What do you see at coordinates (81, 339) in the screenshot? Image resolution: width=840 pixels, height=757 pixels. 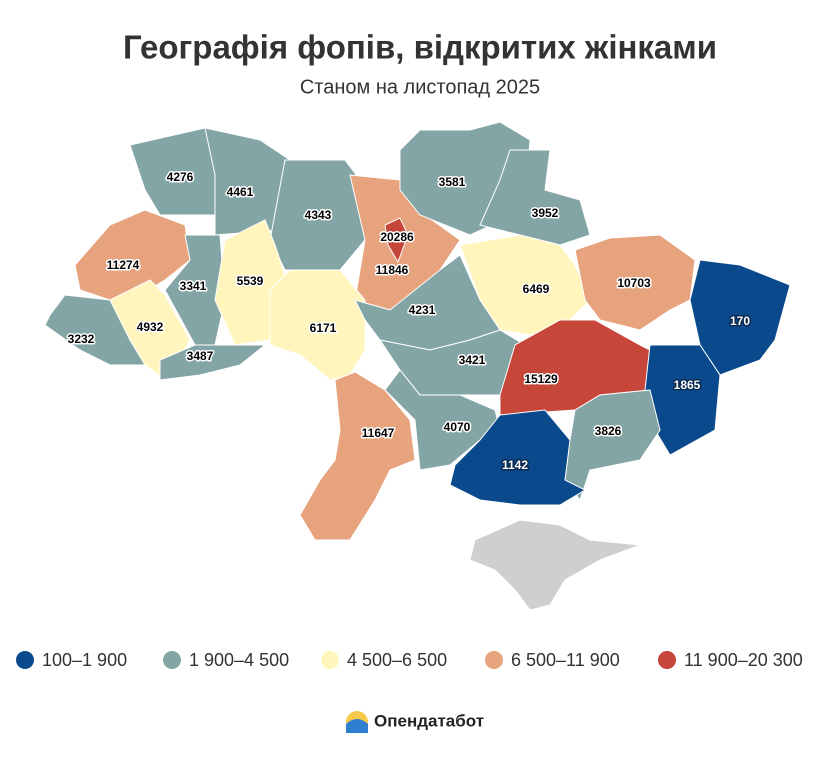 I see `region-label: 3232` at bounding box center [81, 339].